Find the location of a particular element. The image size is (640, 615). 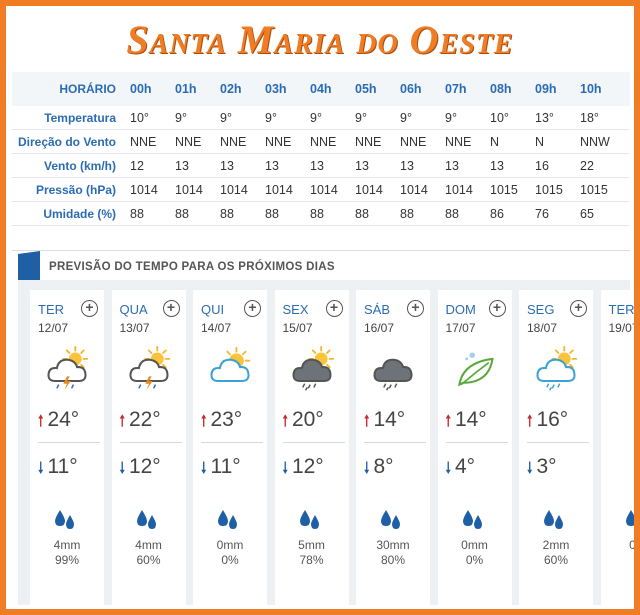

day-name: SEX is located at coordinates (295, 309).